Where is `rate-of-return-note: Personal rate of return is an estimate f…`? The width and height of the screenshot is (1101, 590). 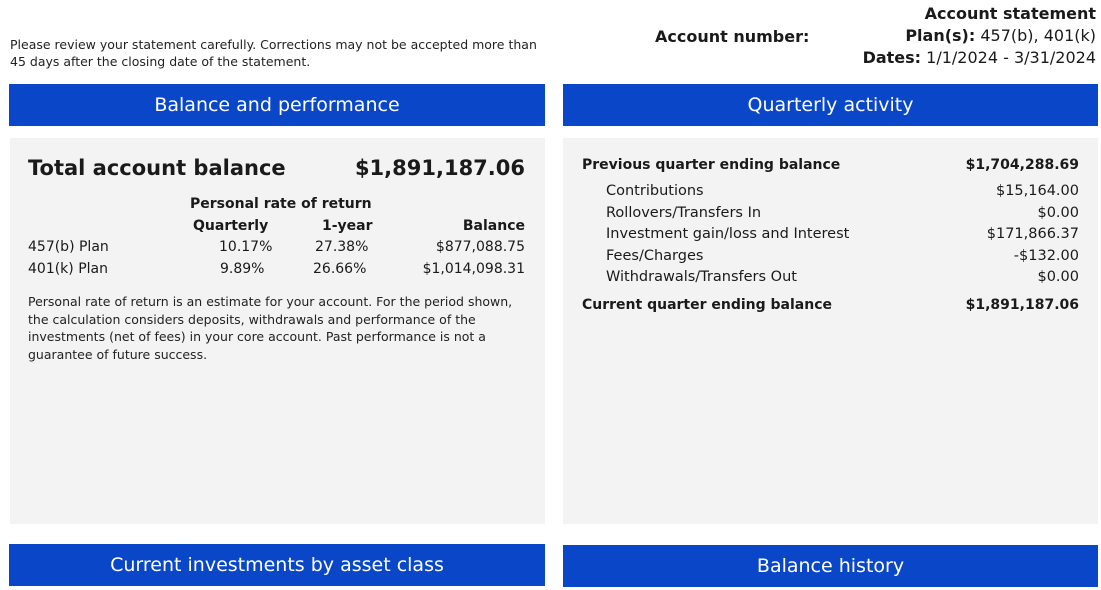 rate-of-return-note: Personal rate of return is an estimate f… is located at coordinates (270, 328).